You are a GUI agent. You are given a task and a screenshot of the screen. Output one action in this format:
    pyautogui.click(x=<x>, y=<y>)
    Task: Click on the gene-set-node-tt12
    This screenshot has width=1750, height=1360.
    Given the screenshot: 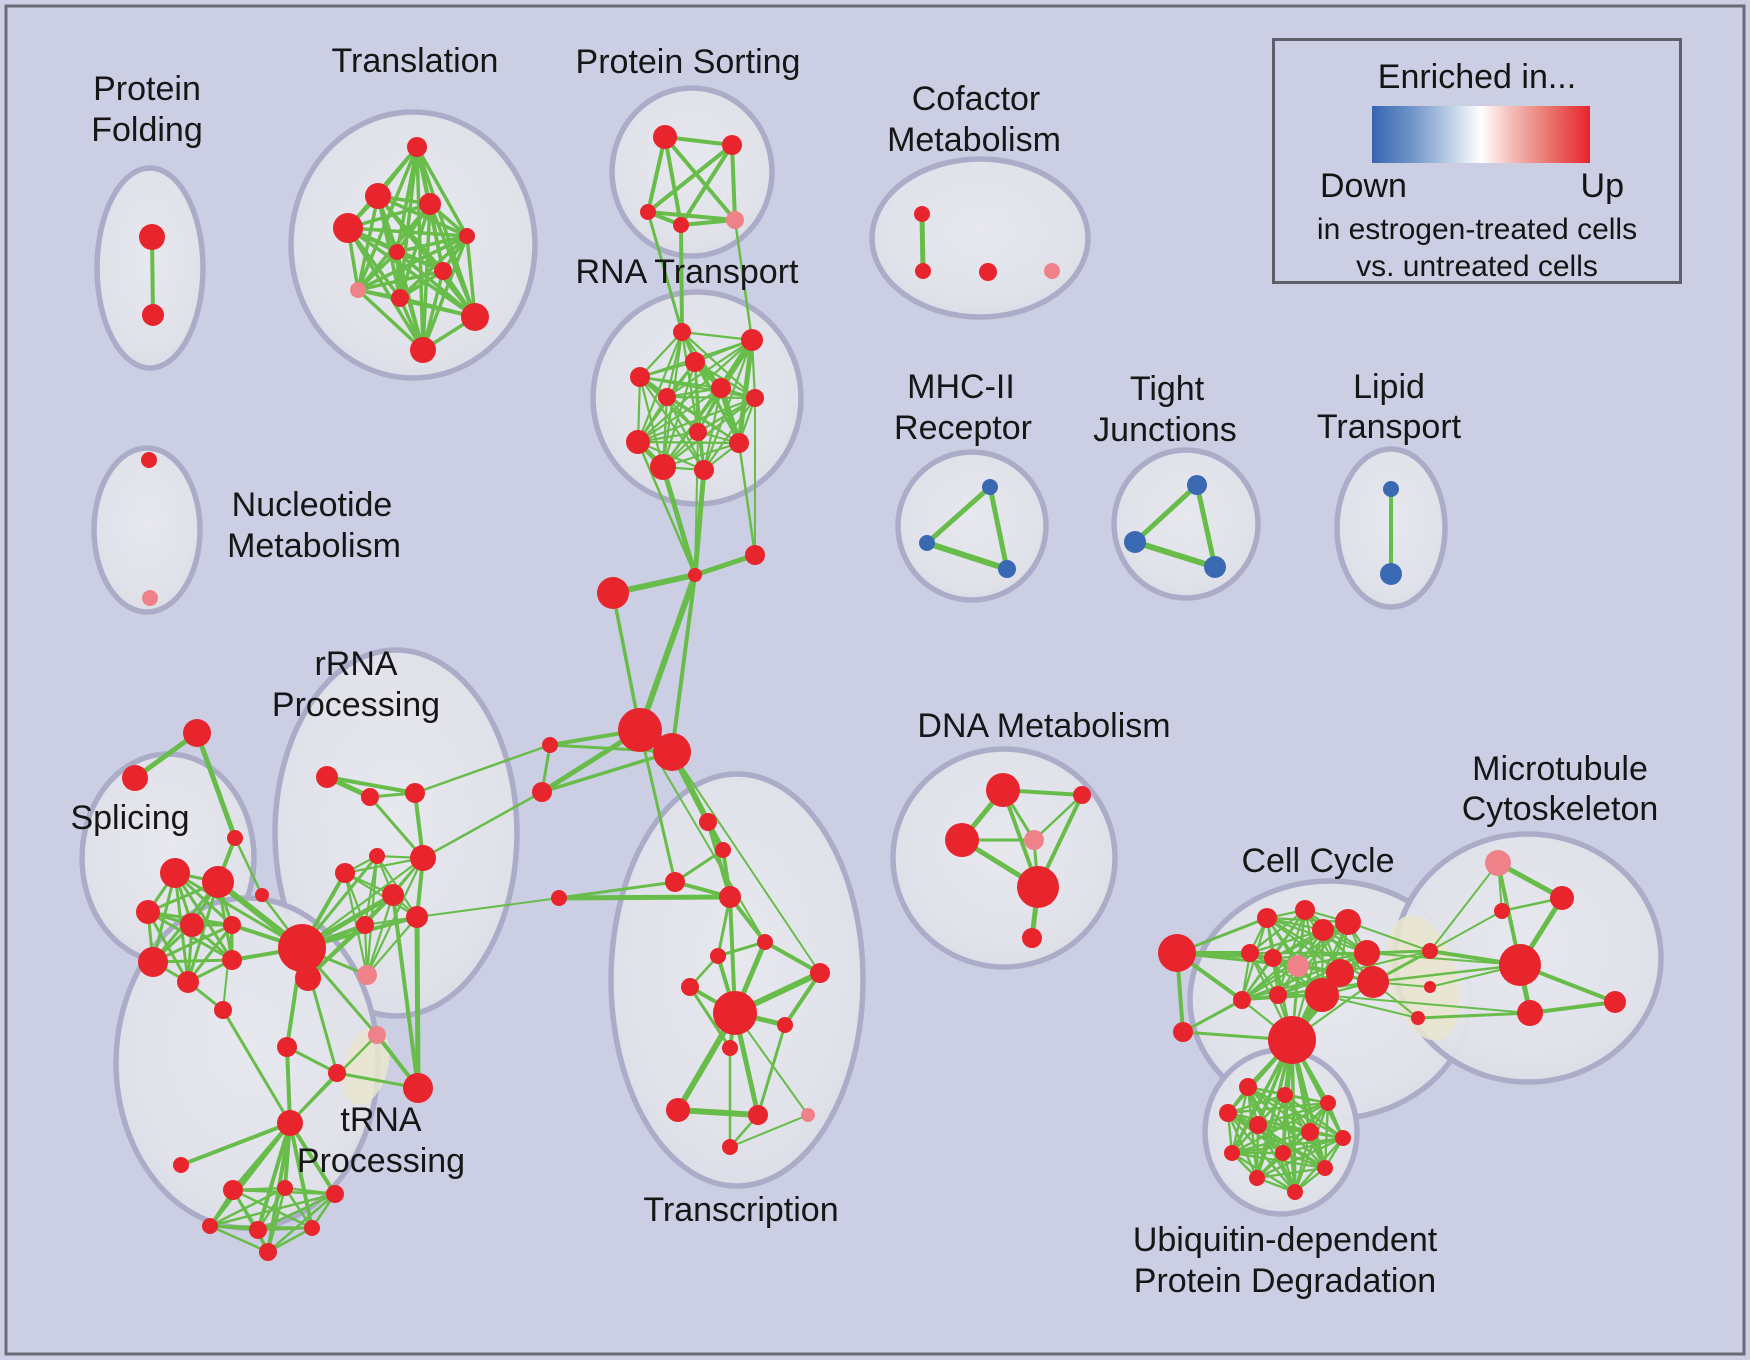 What is the action you would take?
    pyautogui.click(x=678, y=1110)
    